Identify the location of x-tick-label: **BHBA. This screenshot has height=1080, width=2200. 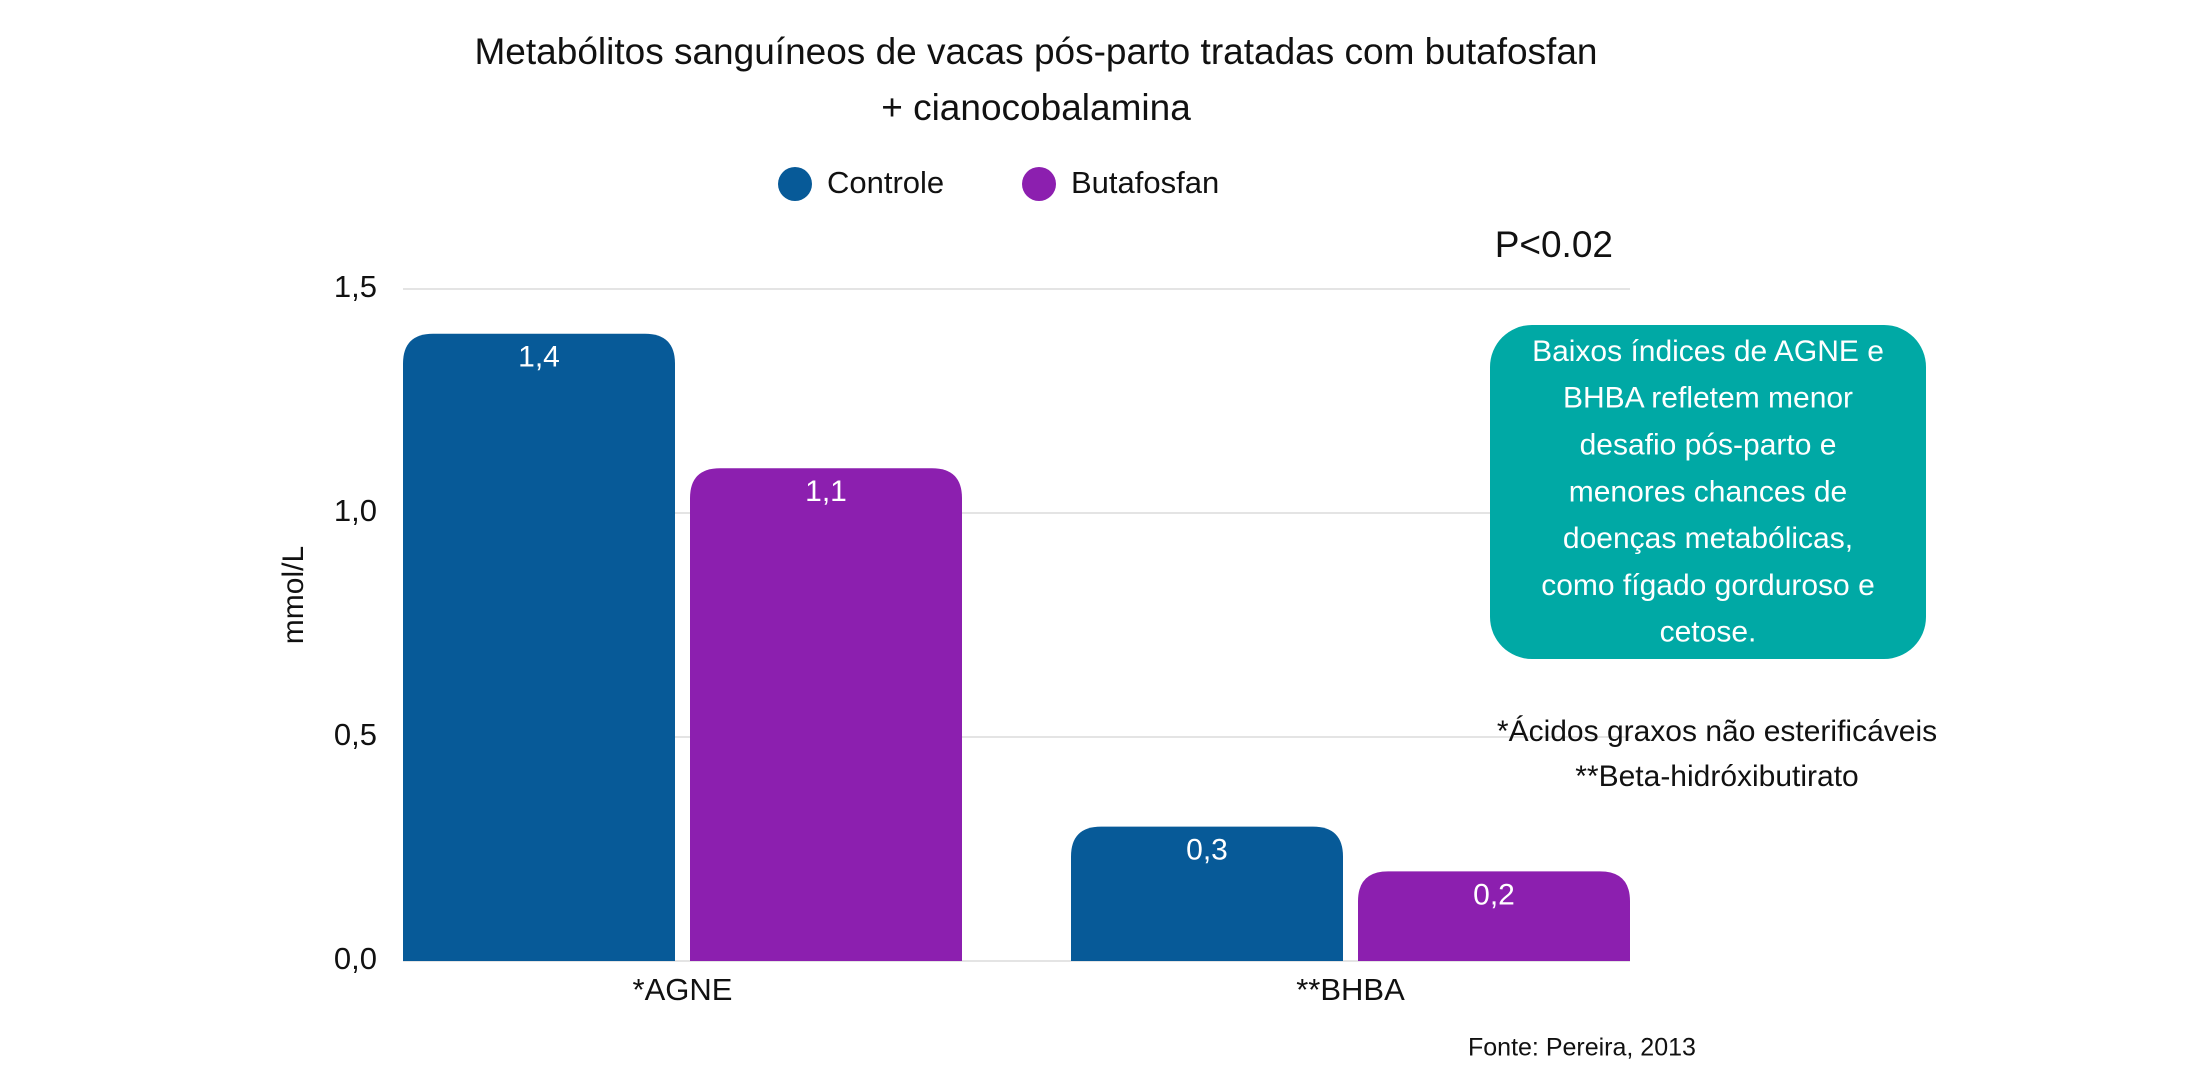
(1350, 989).